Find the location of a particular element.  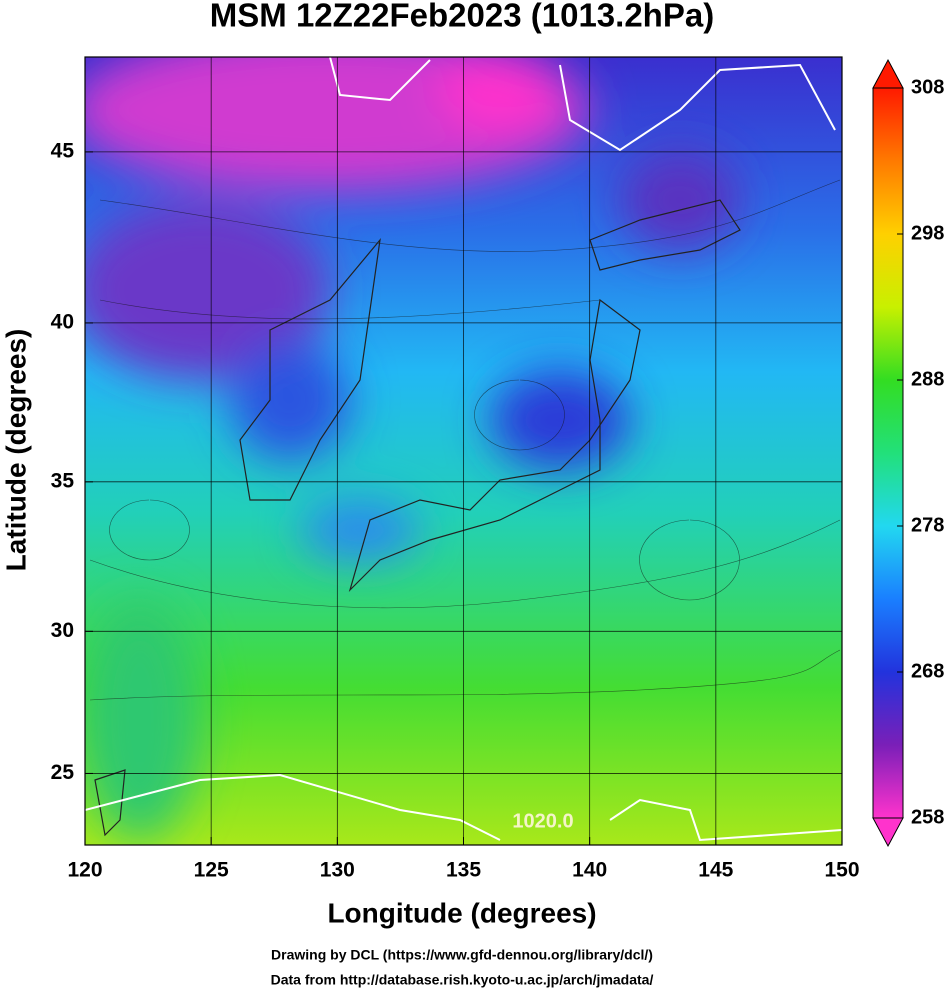

y-tick-label: 35 is located at coordinates (63, 480).